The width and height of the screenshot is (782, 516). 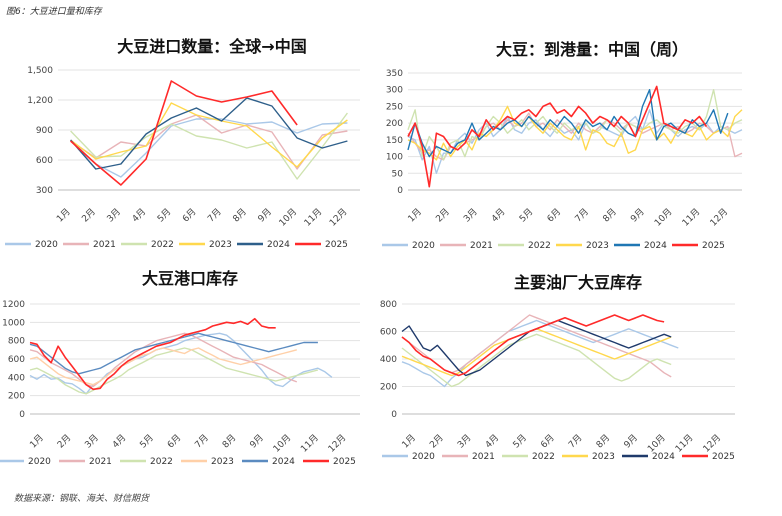 What do you see at coordinates (44, 131) in the screenshot?
I see `y-tick-label: 900` at bounding box center [44, 131].